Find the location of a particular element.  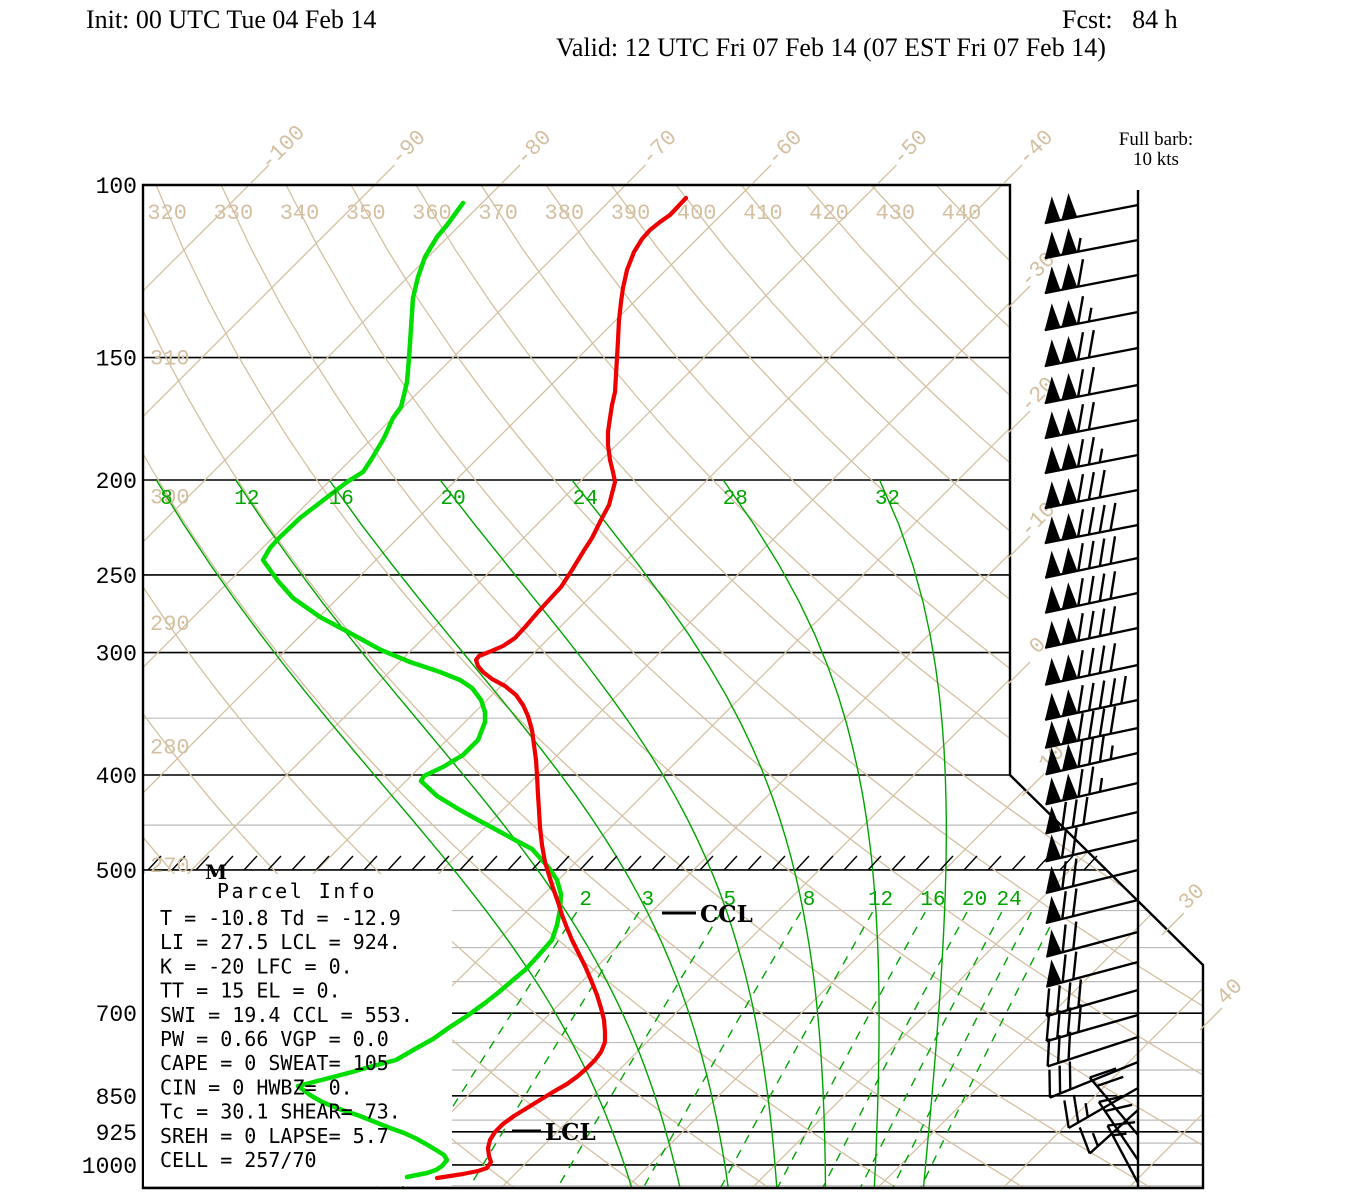

isotherm-label-right: 30 is located at coordinates (1192, 897).